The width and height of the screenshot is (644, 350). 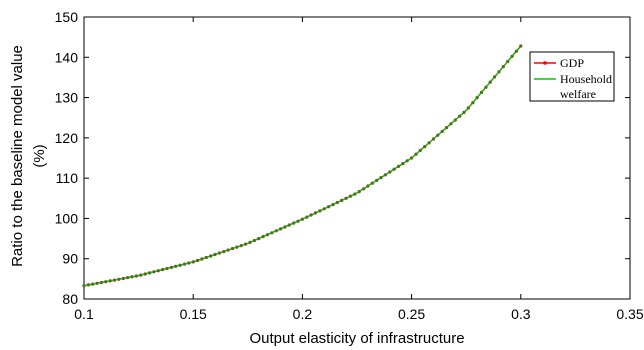 What do you see at coordinates (17, 156) in the screenshot?
I see `y-axis-title-line1: Ratio to the baseline model value` at bounding box center [17, 156].